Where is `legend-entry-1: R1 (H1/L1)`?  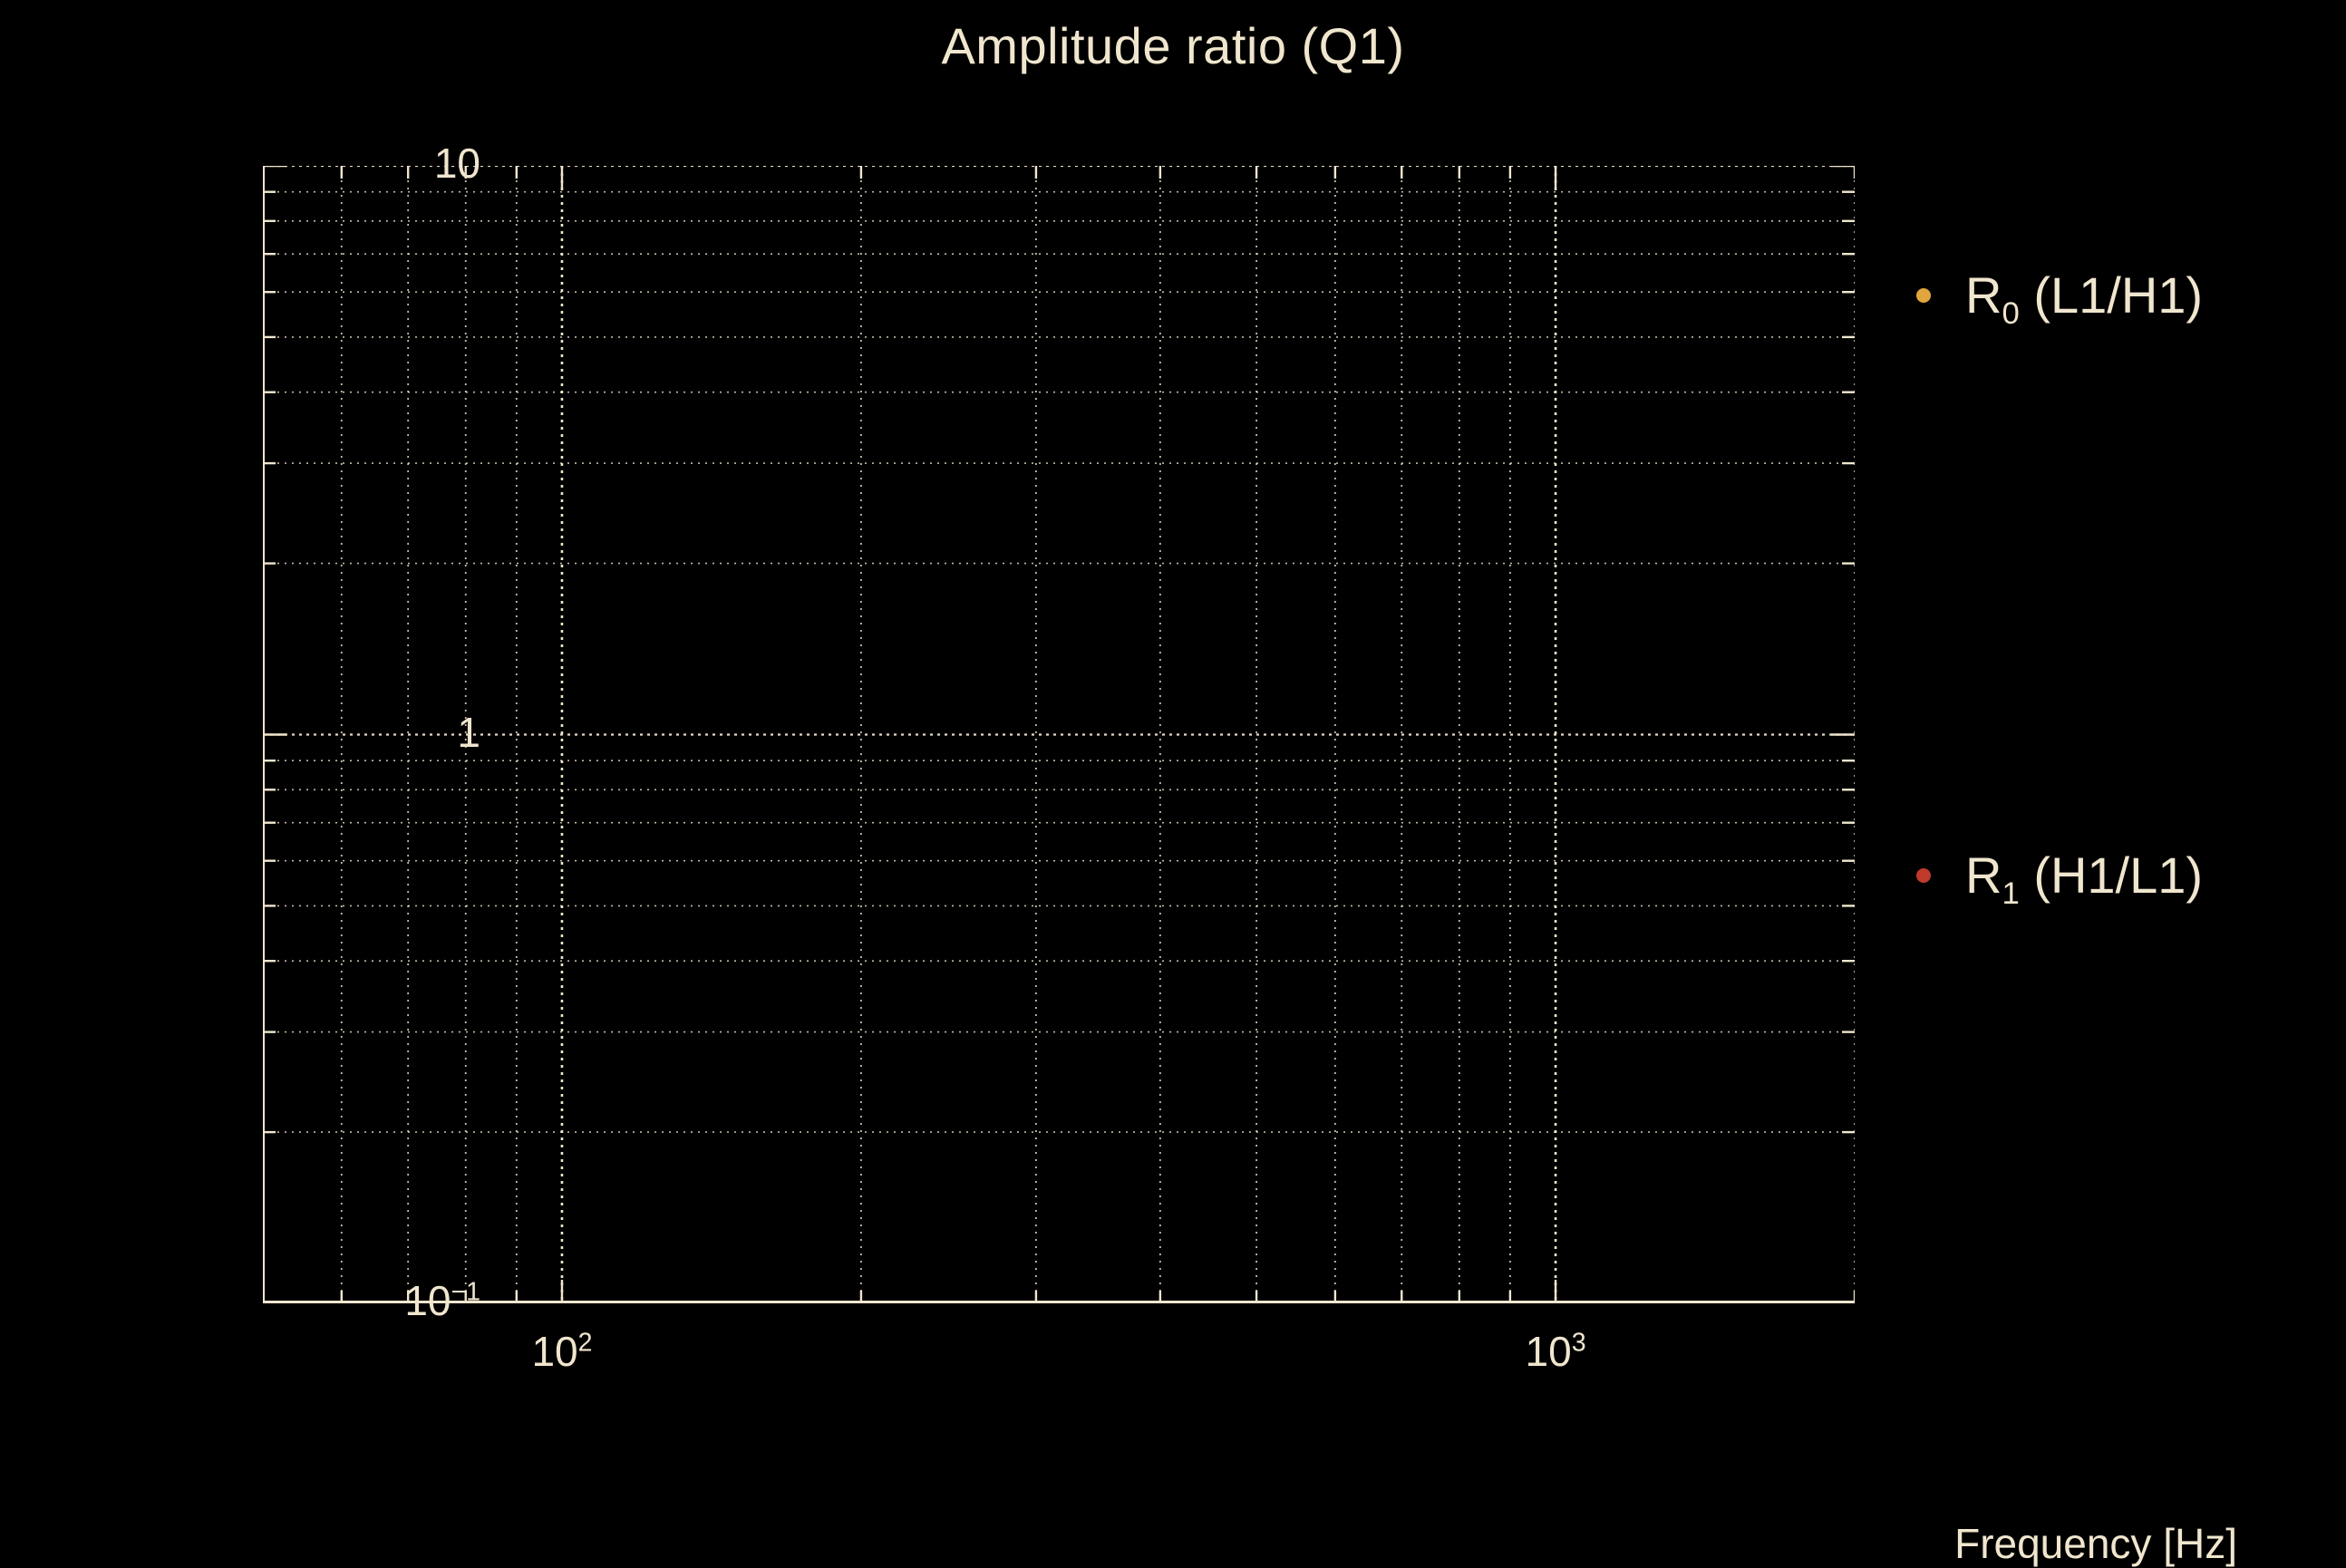
legend-entry-1: R1 (H1/L1) is located at coordinates (2049, 879).